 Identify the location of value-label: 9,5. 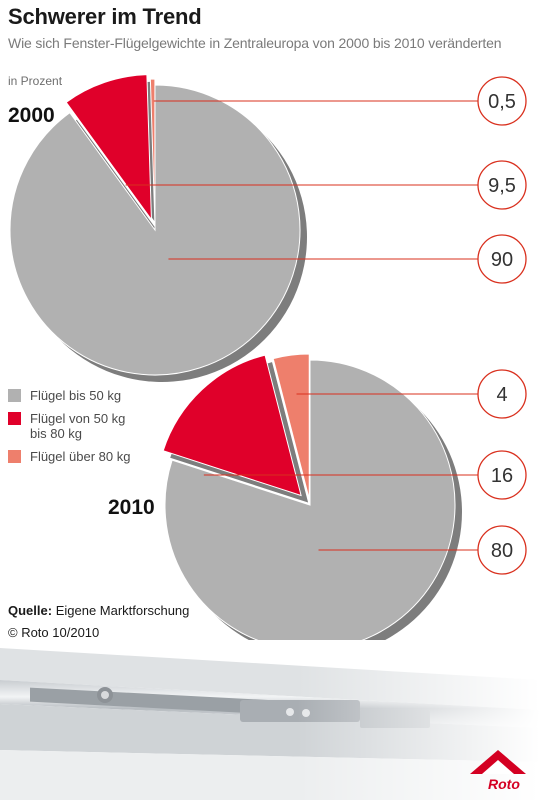
(502, 186).